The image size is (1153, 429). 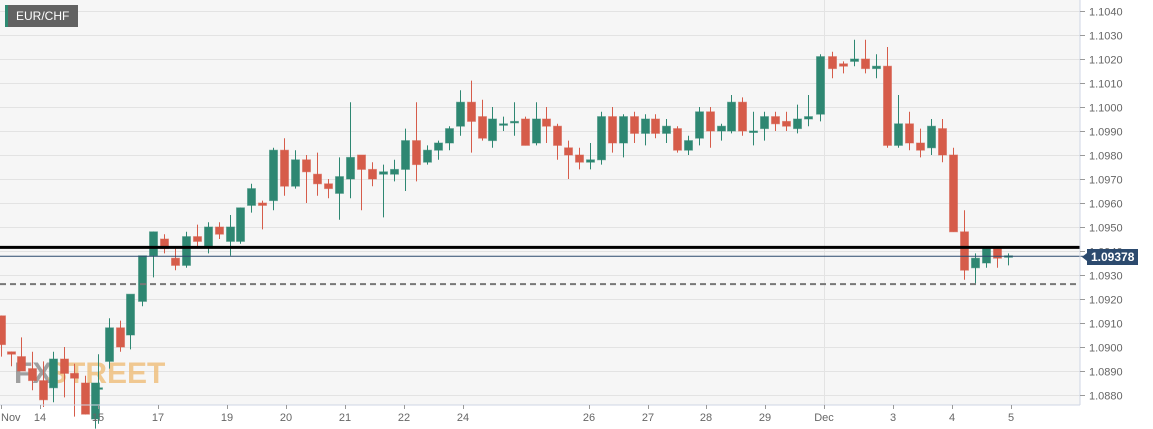 What do you see at coordinates (227, 418) in the screenshot?
I see `x-tick-label: 19` at bounding box center [227, 418].